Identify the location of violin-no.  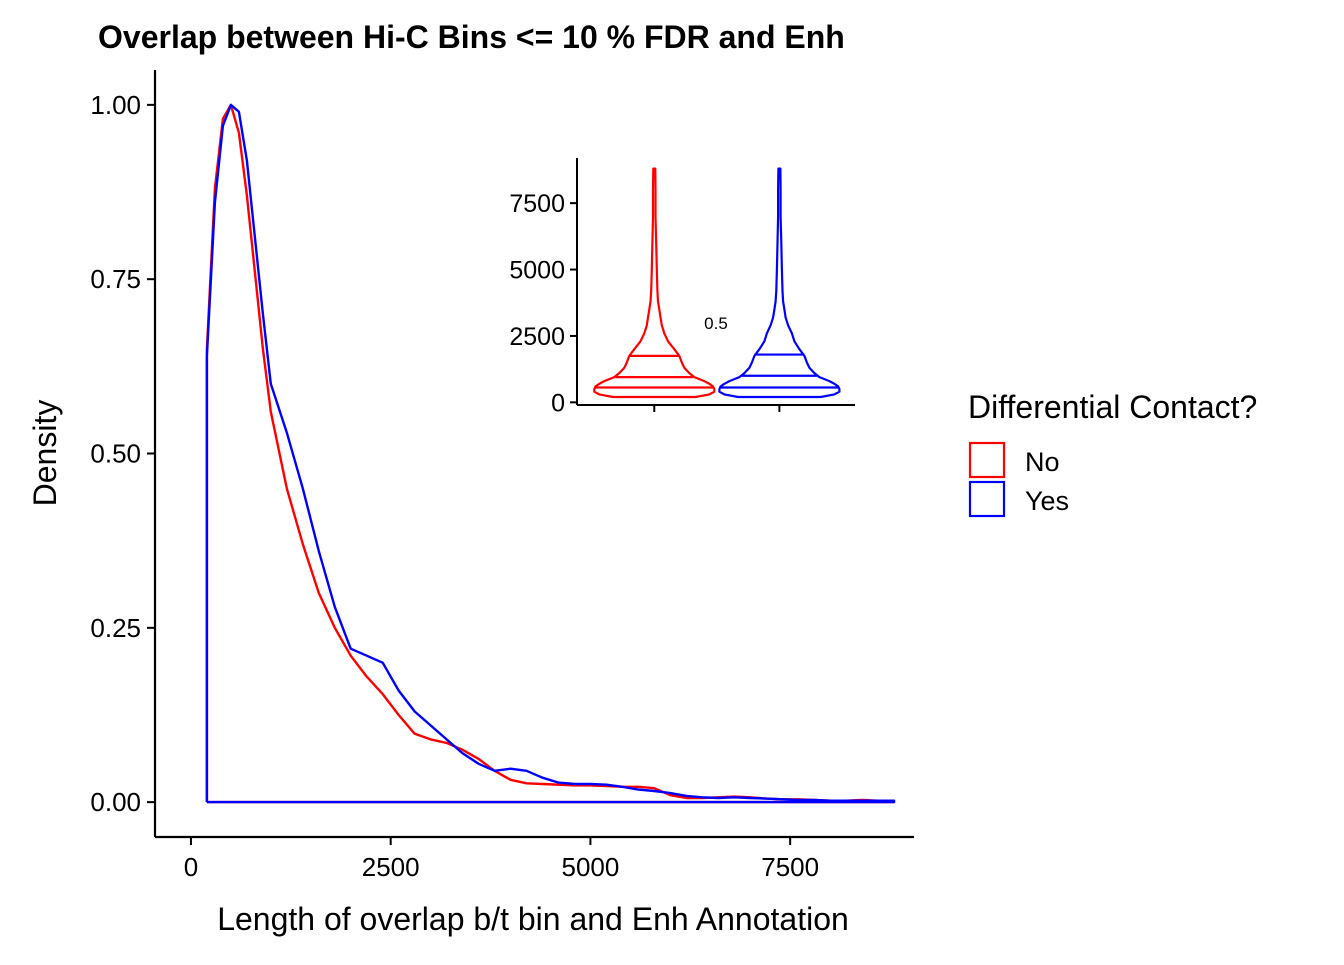
(654, 283).